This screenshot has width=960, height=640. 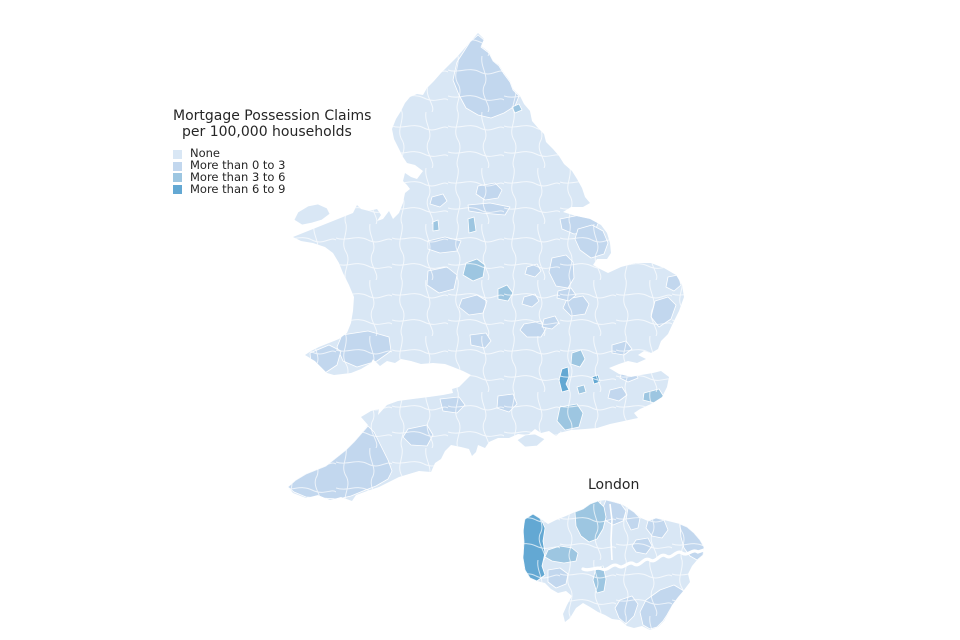 I want to click on legend-item-0-3: More than 0 to 3, so click(x=272, y=166).